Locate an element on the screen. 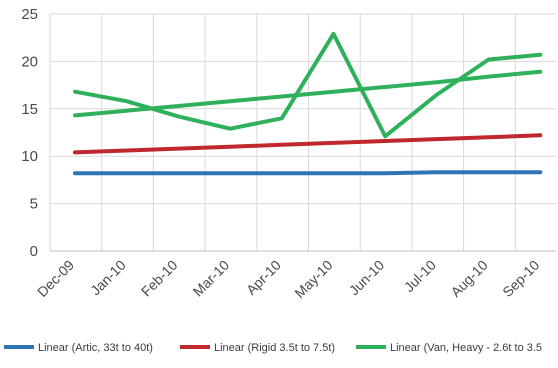 The image size is (558, 368). x-tick-label: Feb-10 is located at coordinates (159, 278).